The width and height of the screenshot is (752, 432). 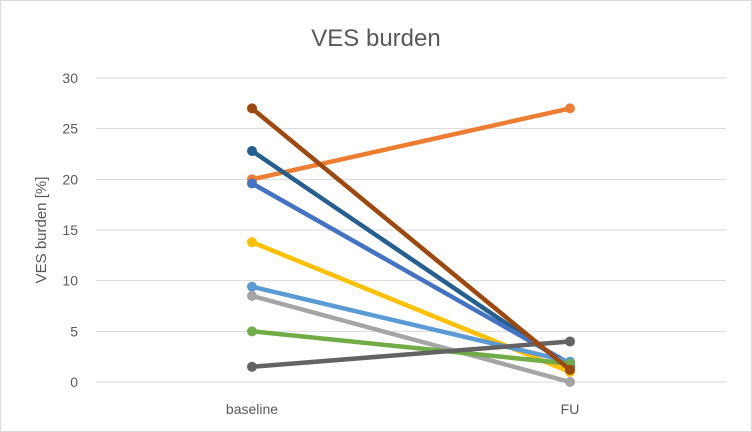 What do you see at coordinates (70, 78) in the screenshot?
I see `y-tick-label: 30` at bounding box center [70, 78].